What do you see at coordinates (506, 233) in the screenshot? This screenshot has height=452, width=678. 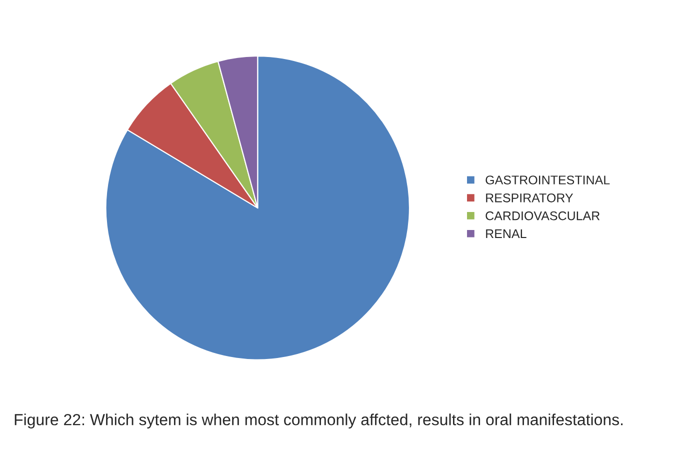 I see `legend-label: RENAL` at bounding box center [506, 233].